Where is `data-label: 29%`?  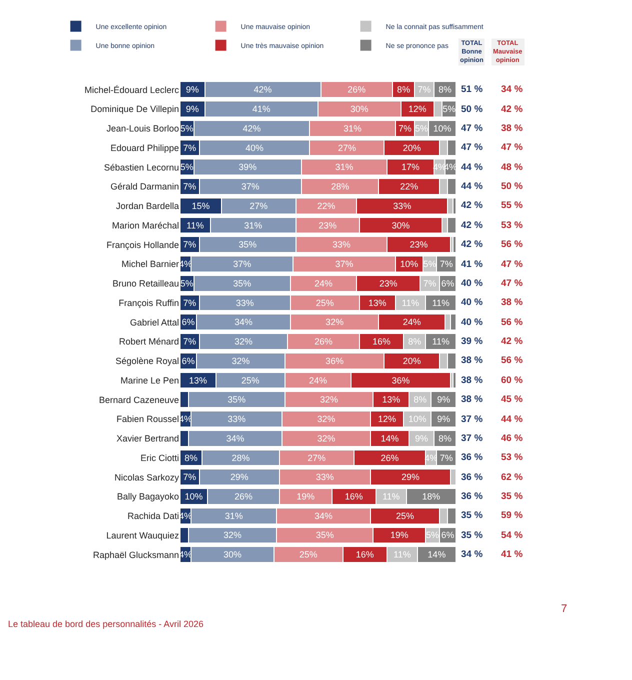
data-label: 29% is located at coordinates (410, 477).